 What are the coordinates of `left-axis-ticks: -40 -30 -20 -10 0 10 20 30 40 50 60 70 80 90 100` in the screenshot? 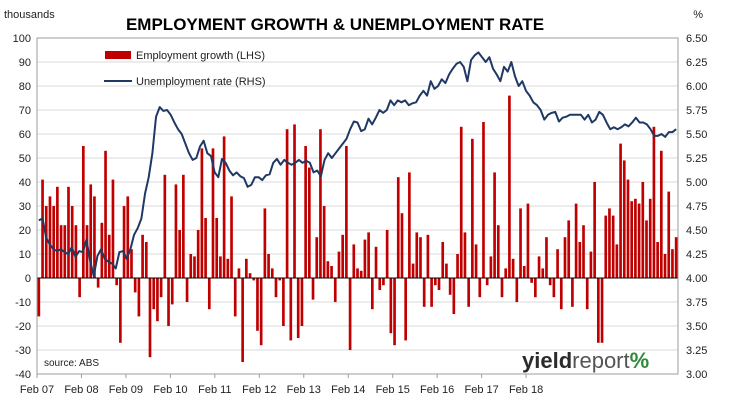 It's located at (22, 207).